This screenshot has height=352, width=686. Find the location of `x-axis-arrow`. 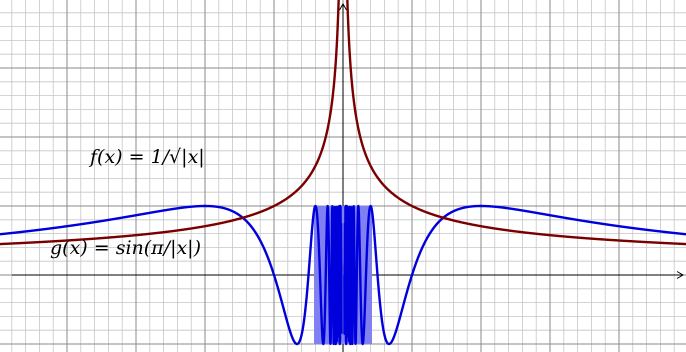

x-axis-arrow is located at coordinates (680, 275).